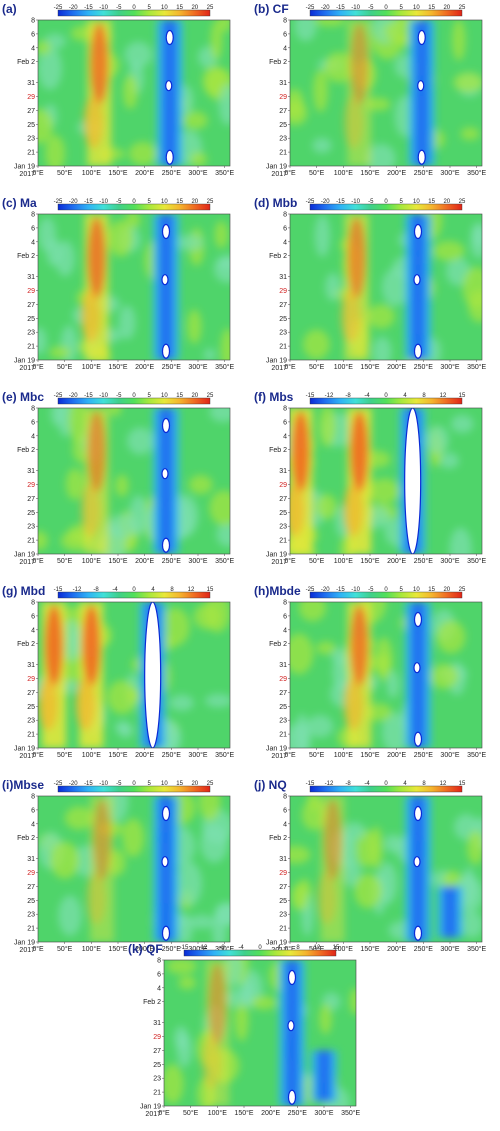 The height and width of the screenshot is (1131, 500). I want to click on colorbar-tick-label: -20, so click(73, 8).